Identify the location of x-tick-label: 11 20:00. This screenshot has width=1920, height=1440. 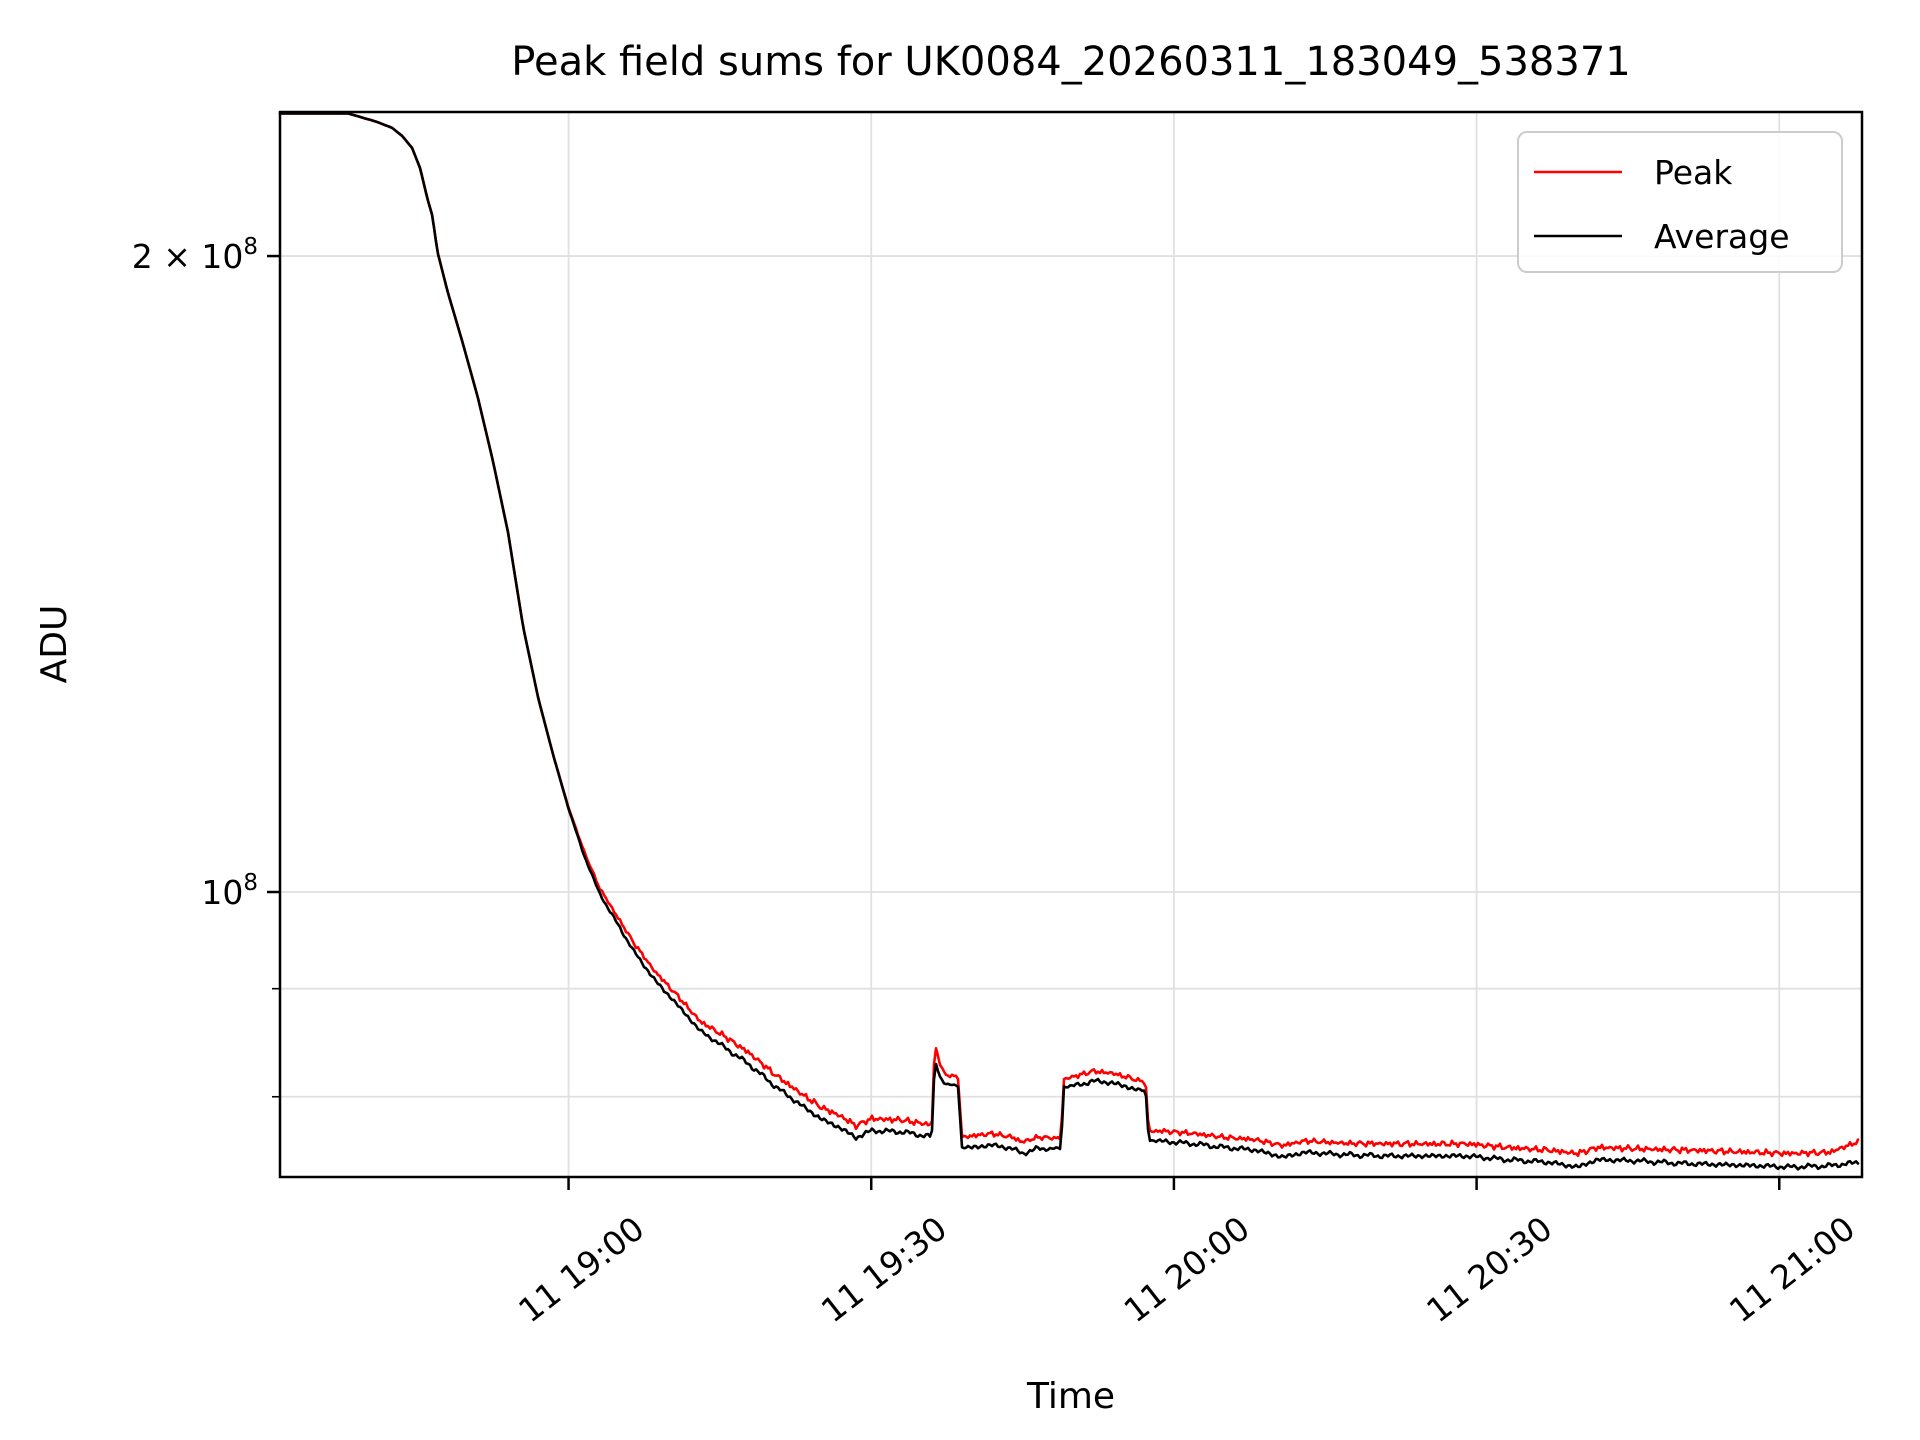
(1187, 1270).